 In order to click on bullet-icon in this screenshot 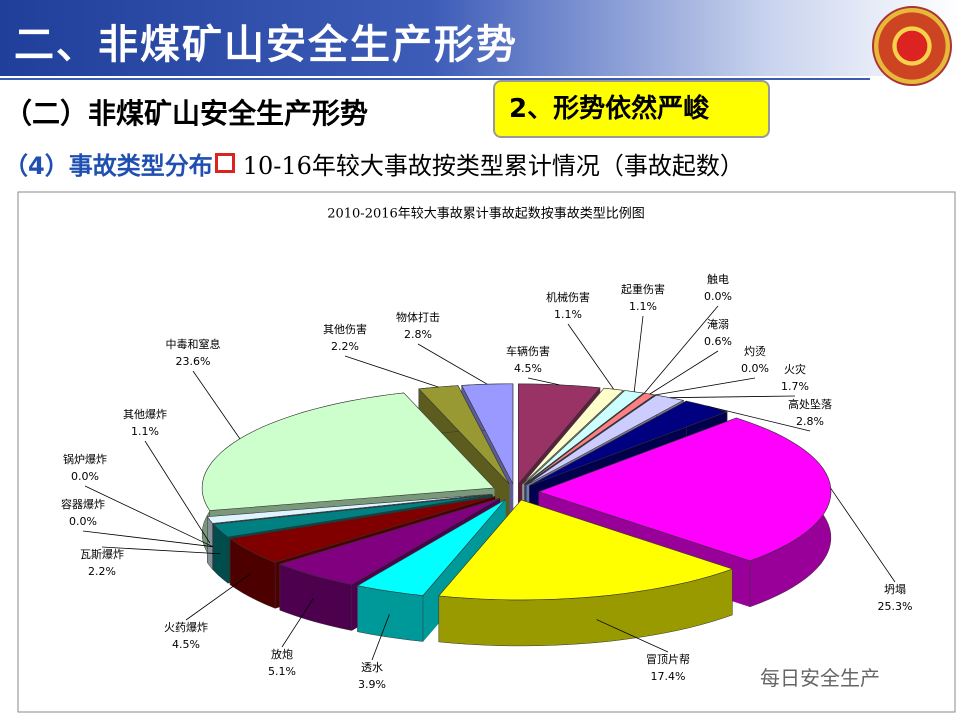, I will do `click(224, 163)`.